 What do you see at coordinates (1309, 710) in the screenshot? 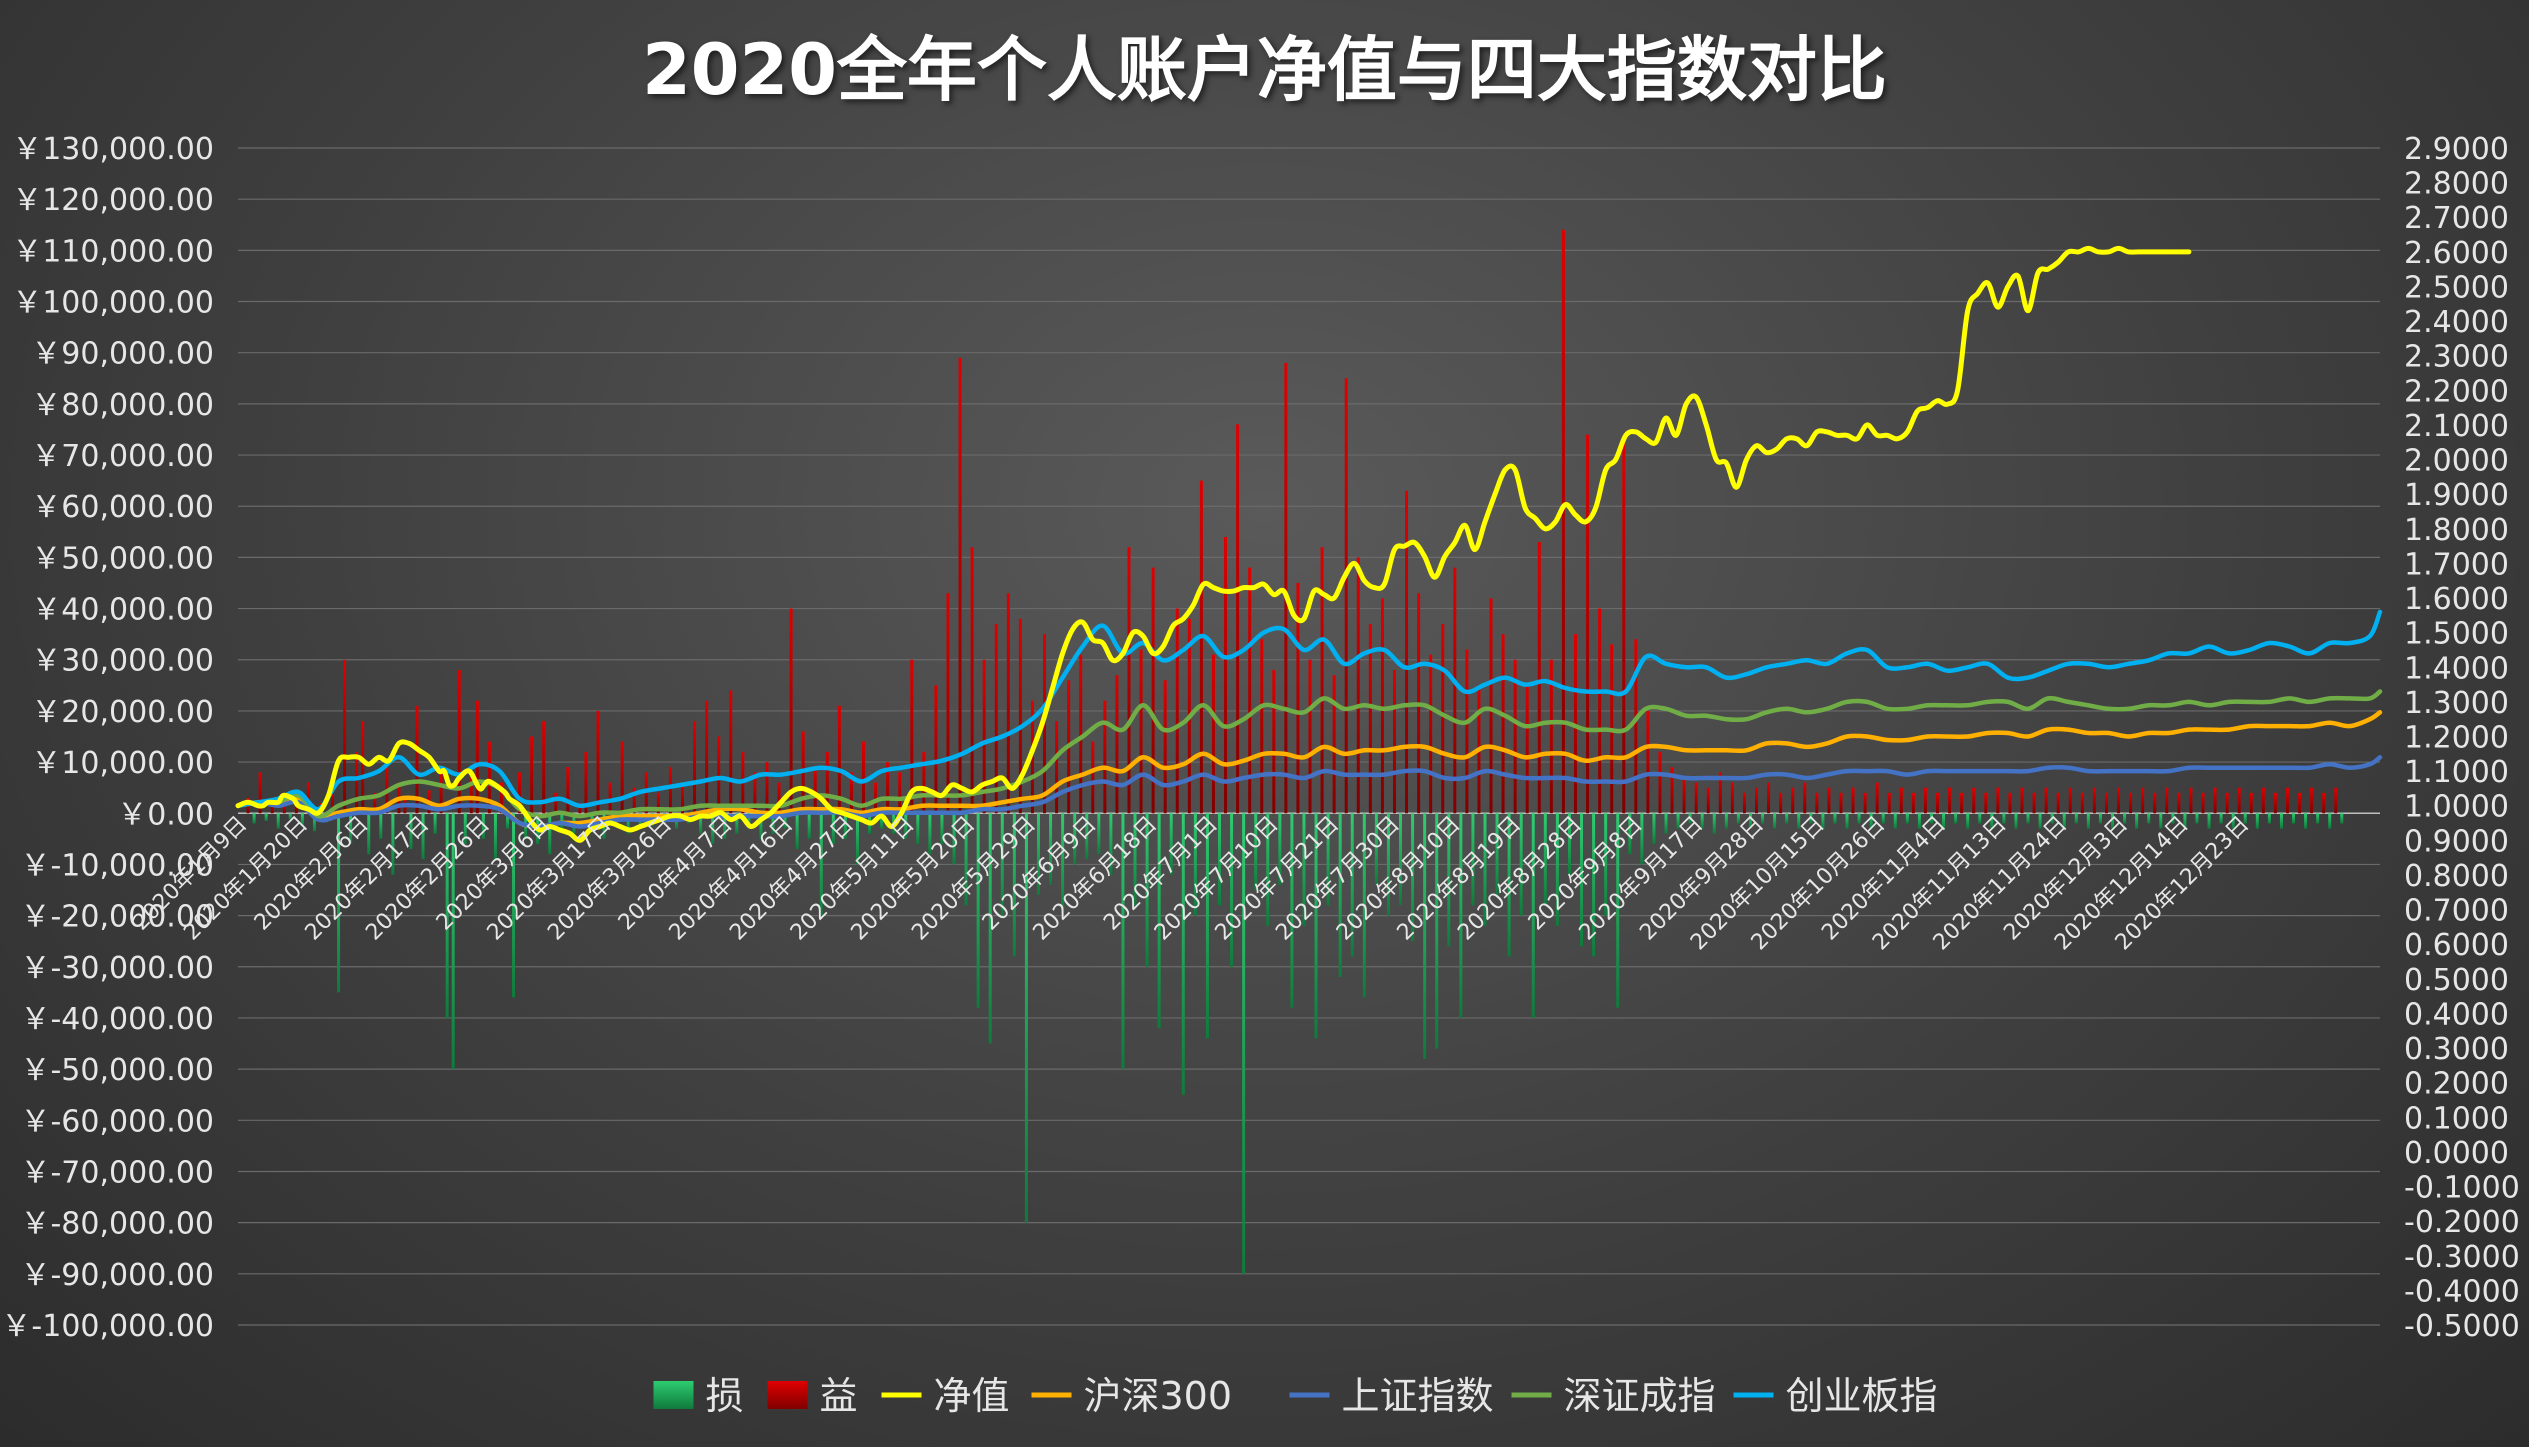
I see `line-chinext` at bounding box center [1309, 710].